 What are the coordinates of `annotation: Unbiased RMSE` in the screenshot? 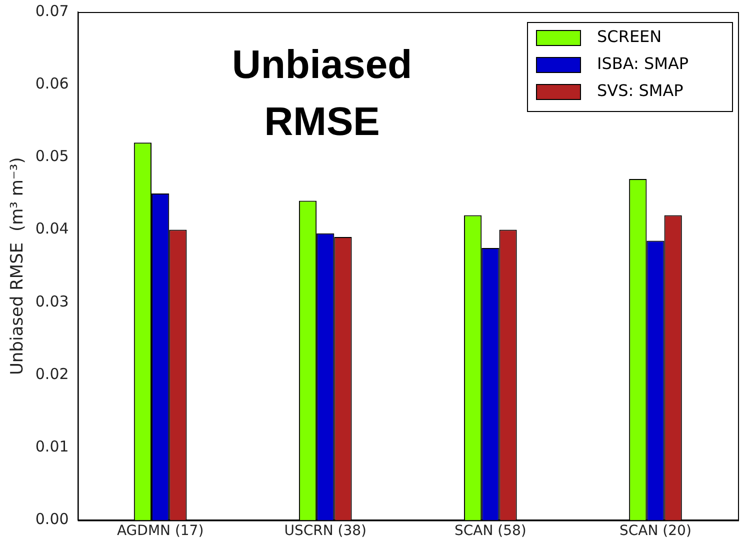 It's located at (322, 93).